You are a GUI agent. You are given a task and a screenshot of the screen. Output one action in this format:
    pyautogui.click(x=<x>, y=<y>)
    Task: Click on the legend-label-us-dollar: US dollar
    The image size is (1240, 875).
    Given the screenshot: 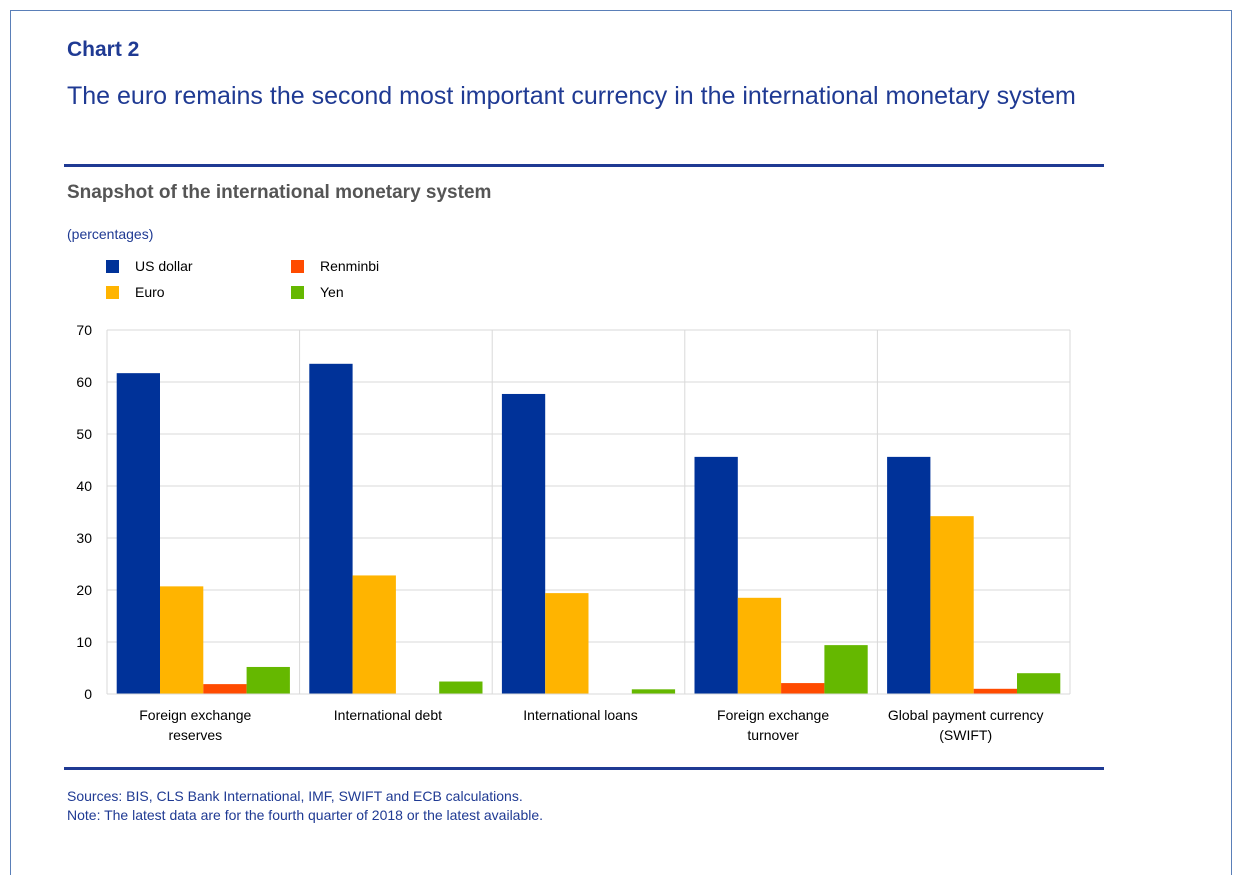 What is the action you would take?
    pyautogui.click(x=164, y=266)
    